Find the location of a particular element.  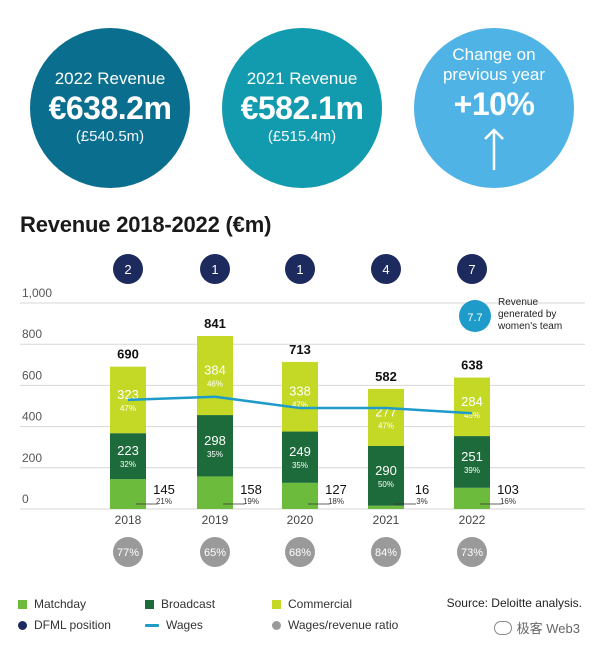

bar-total-label: 690 is located at coordinates (128, 354).